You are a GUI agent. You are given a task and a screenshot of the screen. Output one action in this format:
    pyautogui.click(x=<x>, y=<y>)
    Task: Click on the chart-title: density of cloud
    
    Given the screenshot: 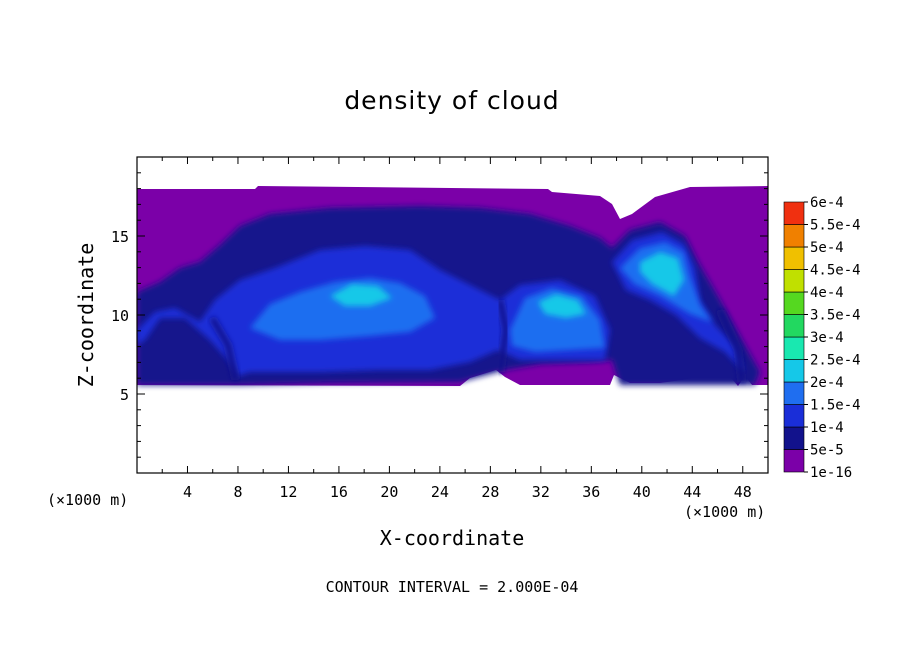 What is the action you would take?
    pyautogui.click(x=452, y=100)
    